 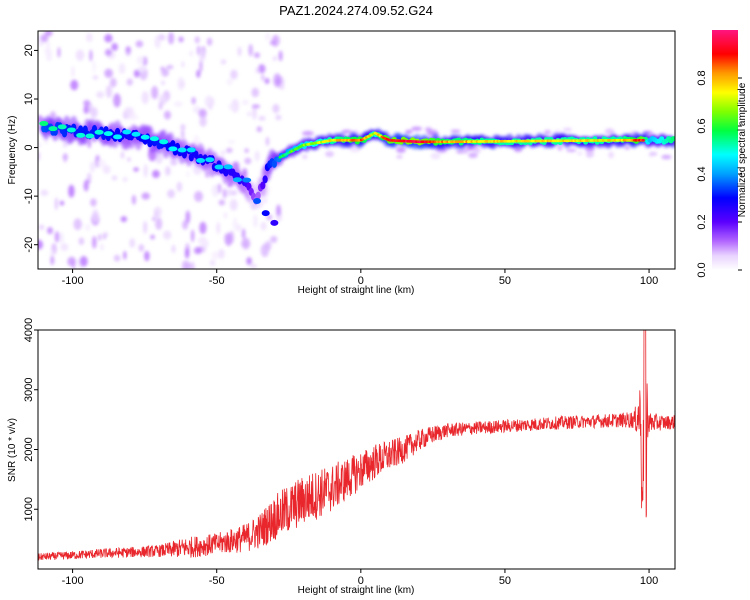 I want to click on chart-title: PAZ1.2024.274.09.52.G24, so click(x=356, y=10).